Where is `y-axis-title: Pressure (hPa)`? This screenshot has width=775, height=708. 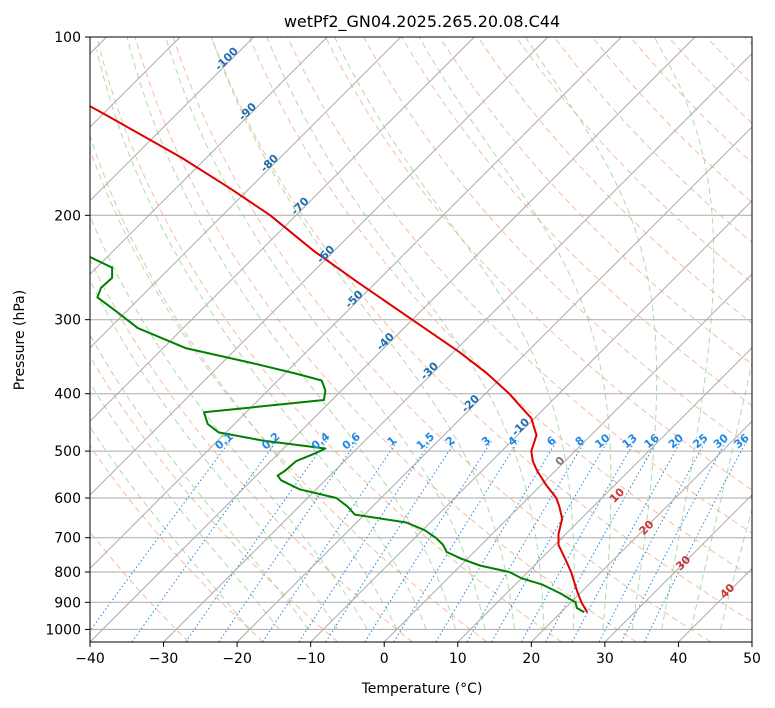 y-axis-title: Pressure (hPa) is located at coordinates (20, 340).